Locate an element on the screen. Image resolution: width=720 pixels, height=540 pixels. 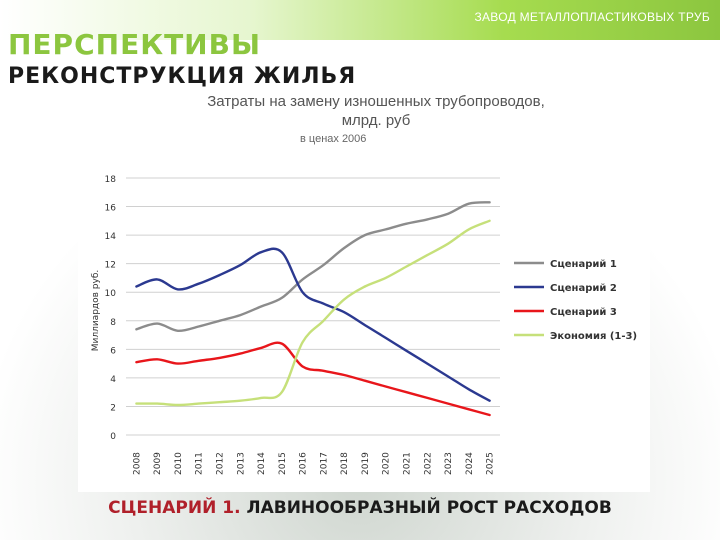
company-name: ЗАВОД МЕТАЛЛОПЛАСТИКОВЫХ ТРУБ is located at coordinates (592, 17).